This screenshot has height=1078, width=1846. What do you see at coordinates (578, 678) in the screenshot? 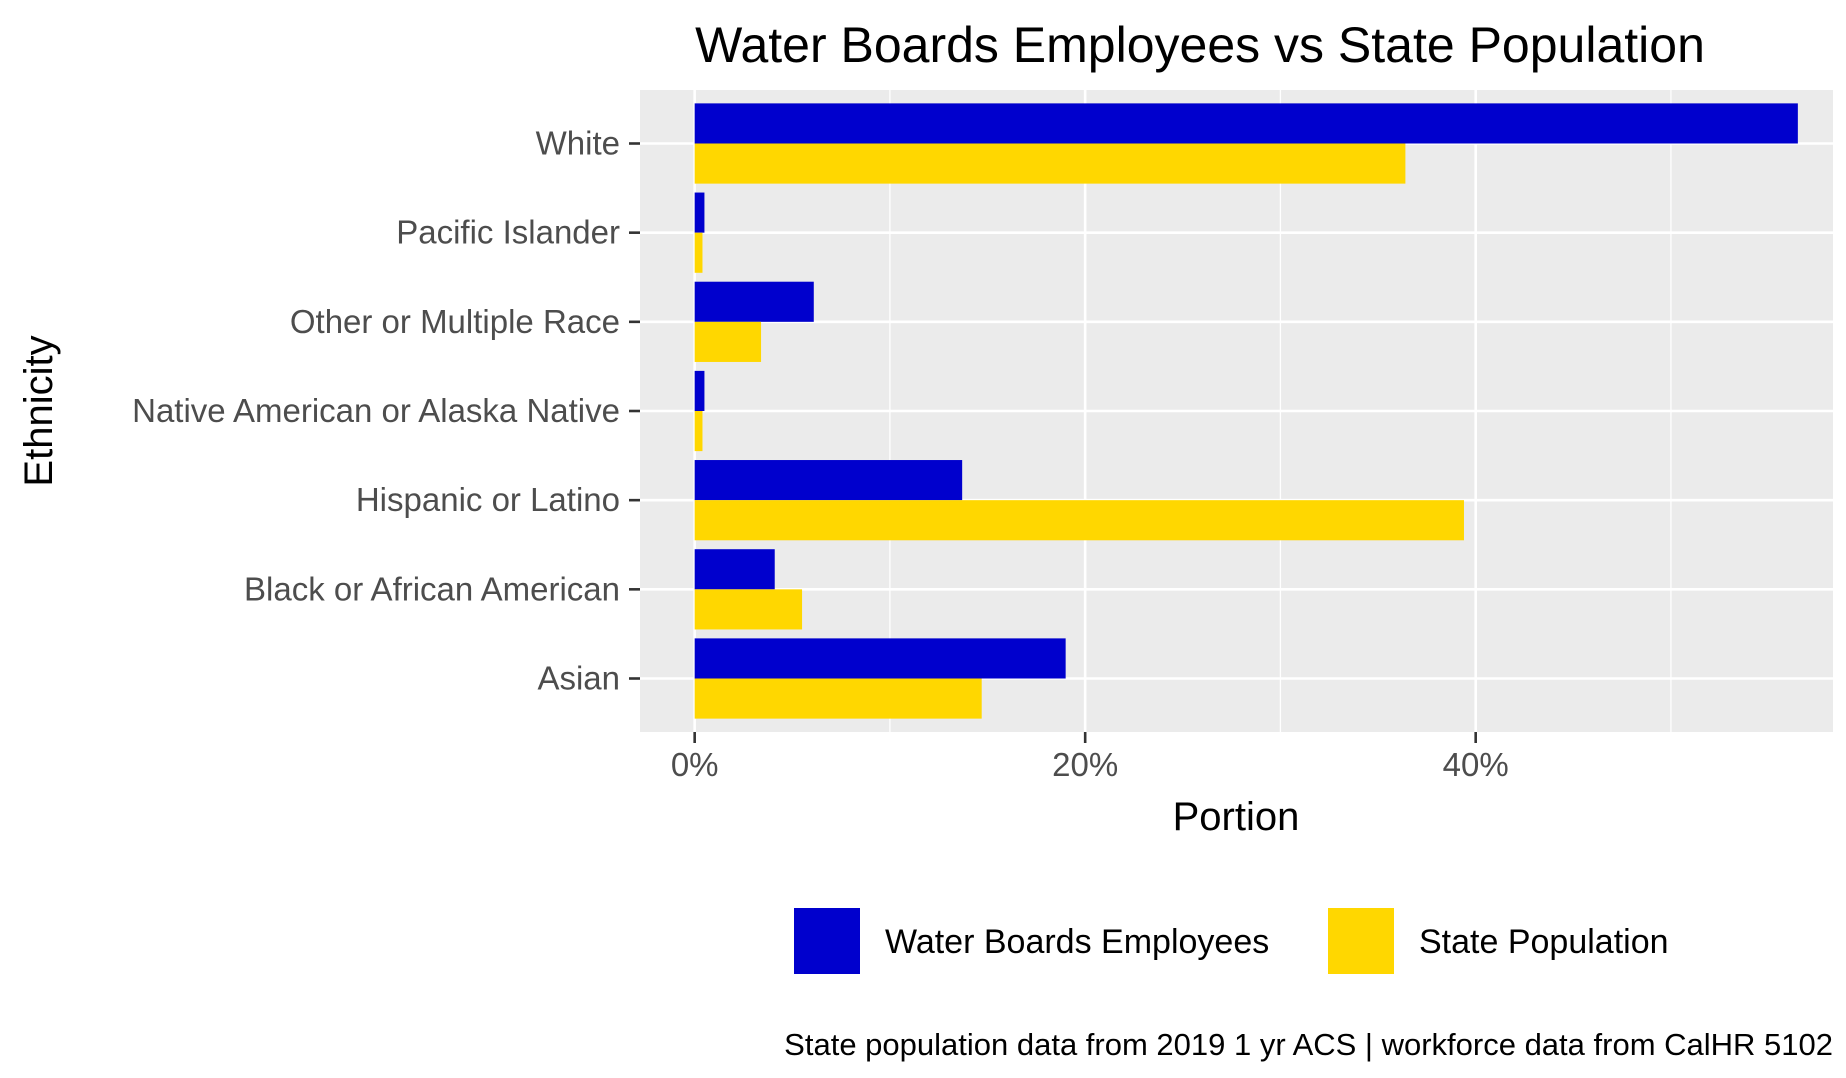
I see `y-tick-label: Asian` at bounding box center [578, 678].